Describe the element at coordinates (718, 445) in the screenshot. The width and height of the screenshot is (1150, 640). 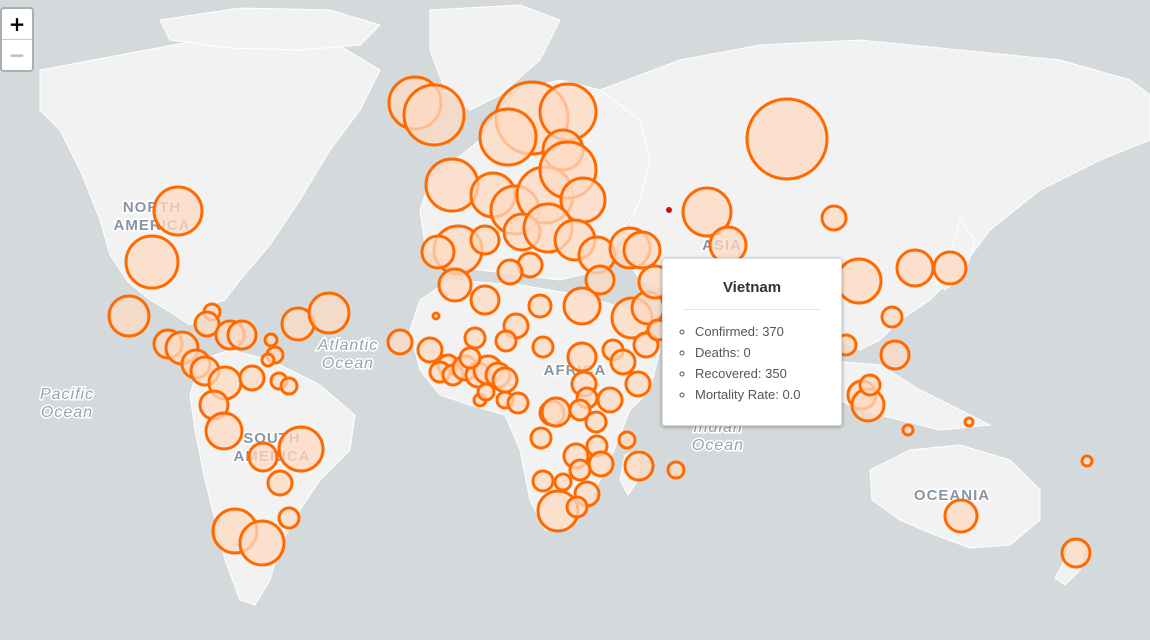
I see `indian-ocean-label: Ocean` at that location.